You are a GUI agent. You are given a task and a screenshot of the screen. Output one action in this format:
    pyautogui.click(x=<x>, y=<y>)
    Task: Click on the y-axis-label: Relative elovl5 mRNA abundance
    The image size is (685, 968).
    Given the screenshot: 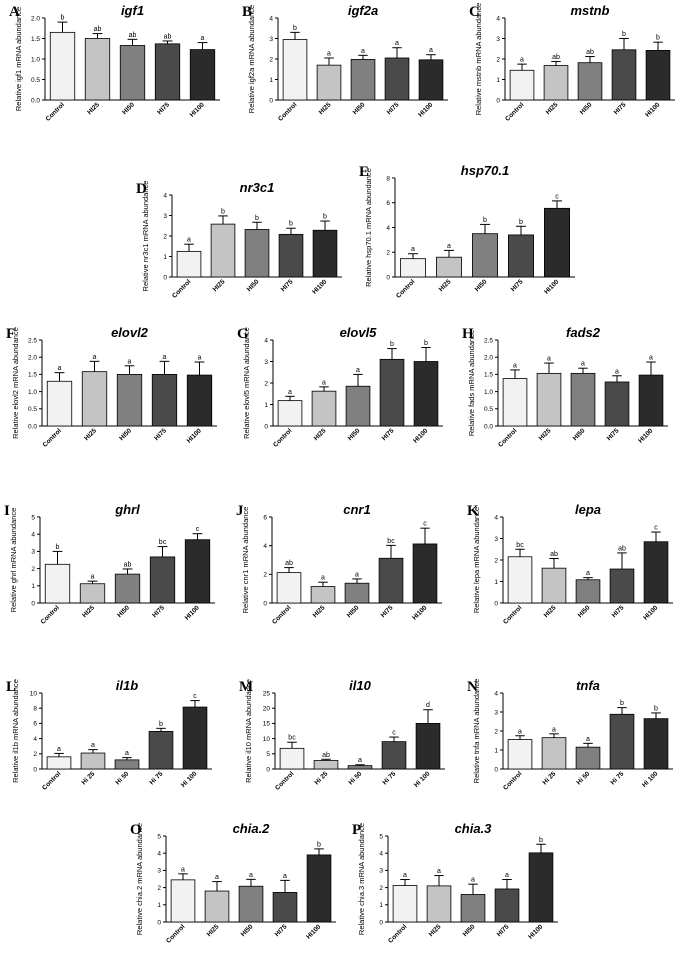 What is the action you would take?
    pyautogui.click(x=246, y=383)
    